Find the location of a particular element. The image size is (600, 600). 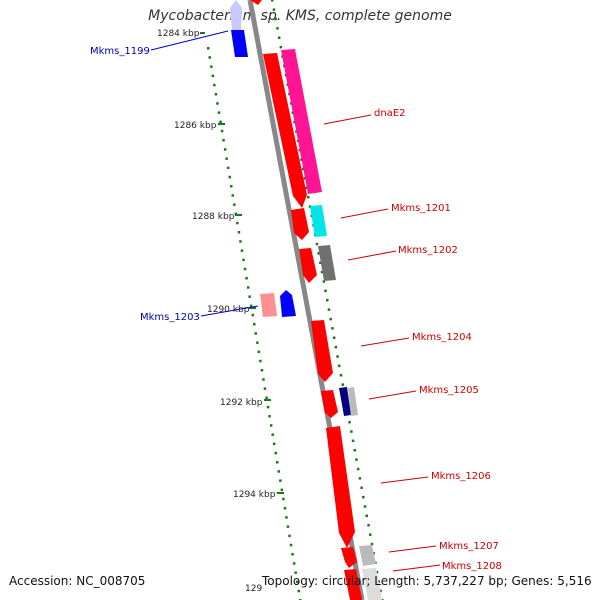

label-mkms-1203: Mkms_1203 is located at coordinates (170, 317).